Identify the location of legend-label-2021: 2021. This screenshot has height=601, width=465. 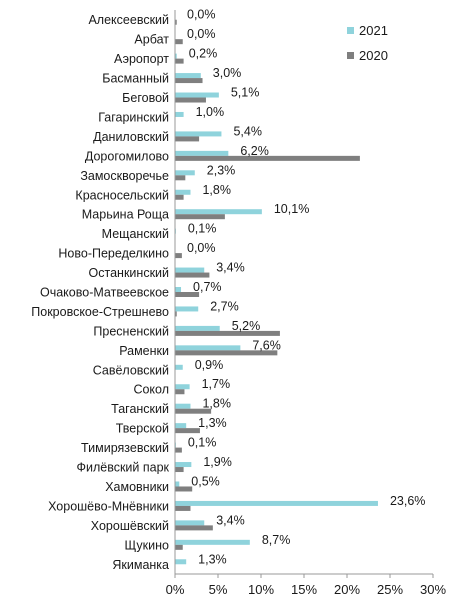
(373, 30).